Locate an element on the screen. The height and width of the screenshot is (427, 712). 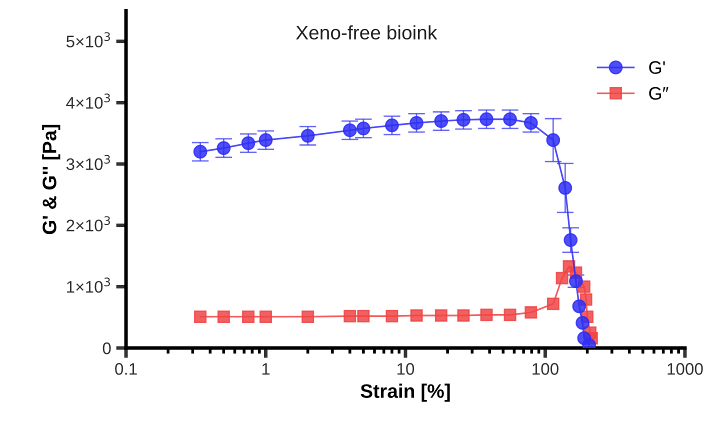
x-tick-label: 0.1 is located at coordinates (126, 369).